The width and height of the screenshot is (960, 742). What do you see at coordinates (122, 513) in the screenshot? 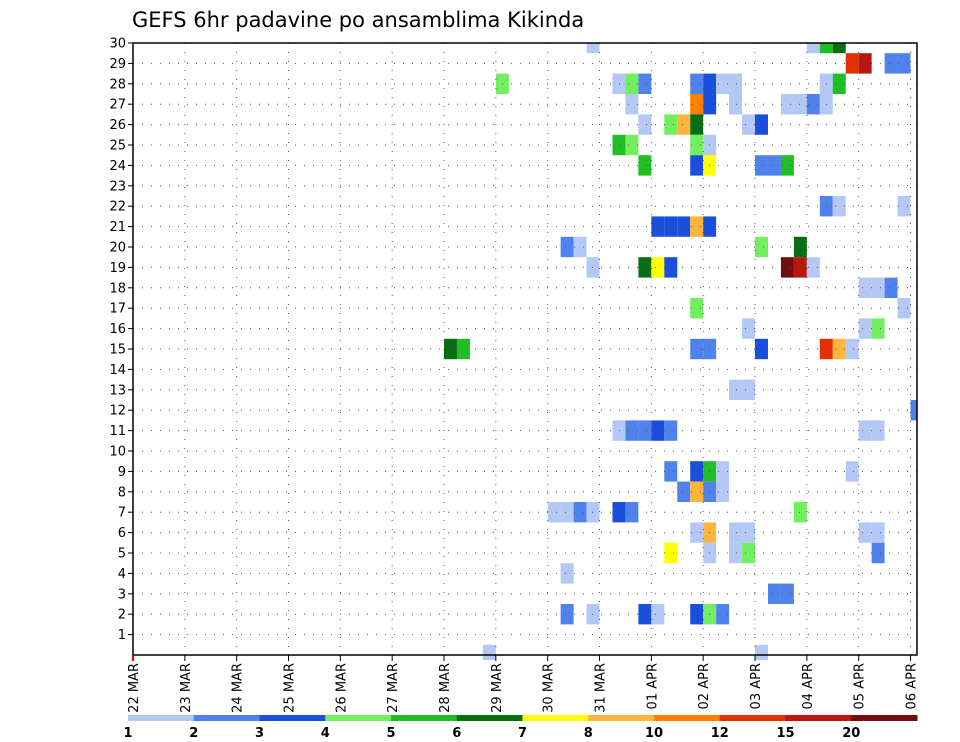
I see `y-tick-label: 7` at bounding box center [122, 513].